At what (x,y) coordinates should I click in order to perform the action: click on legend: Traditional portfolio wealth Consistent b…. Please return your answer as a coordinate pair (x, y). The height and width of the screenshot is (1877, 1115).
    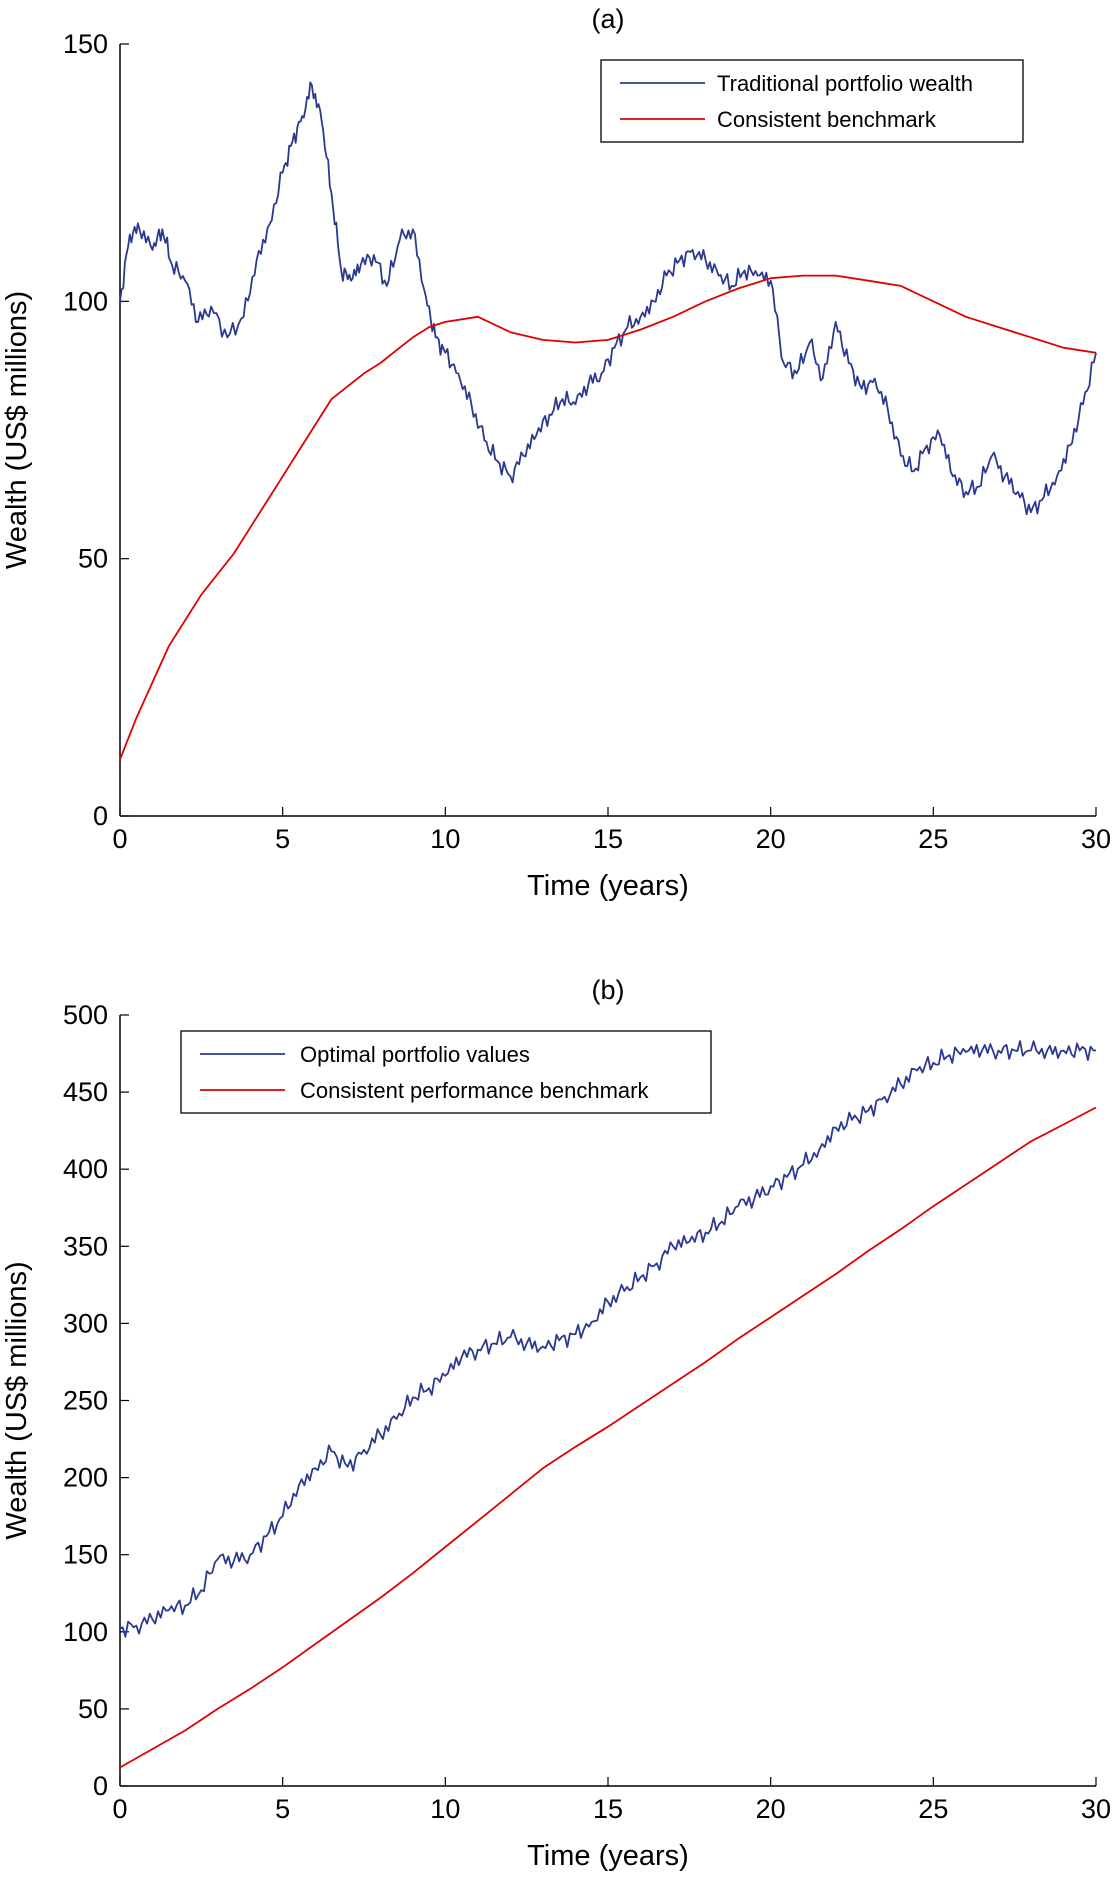
    Looking at the image, I should click on (812, 101).